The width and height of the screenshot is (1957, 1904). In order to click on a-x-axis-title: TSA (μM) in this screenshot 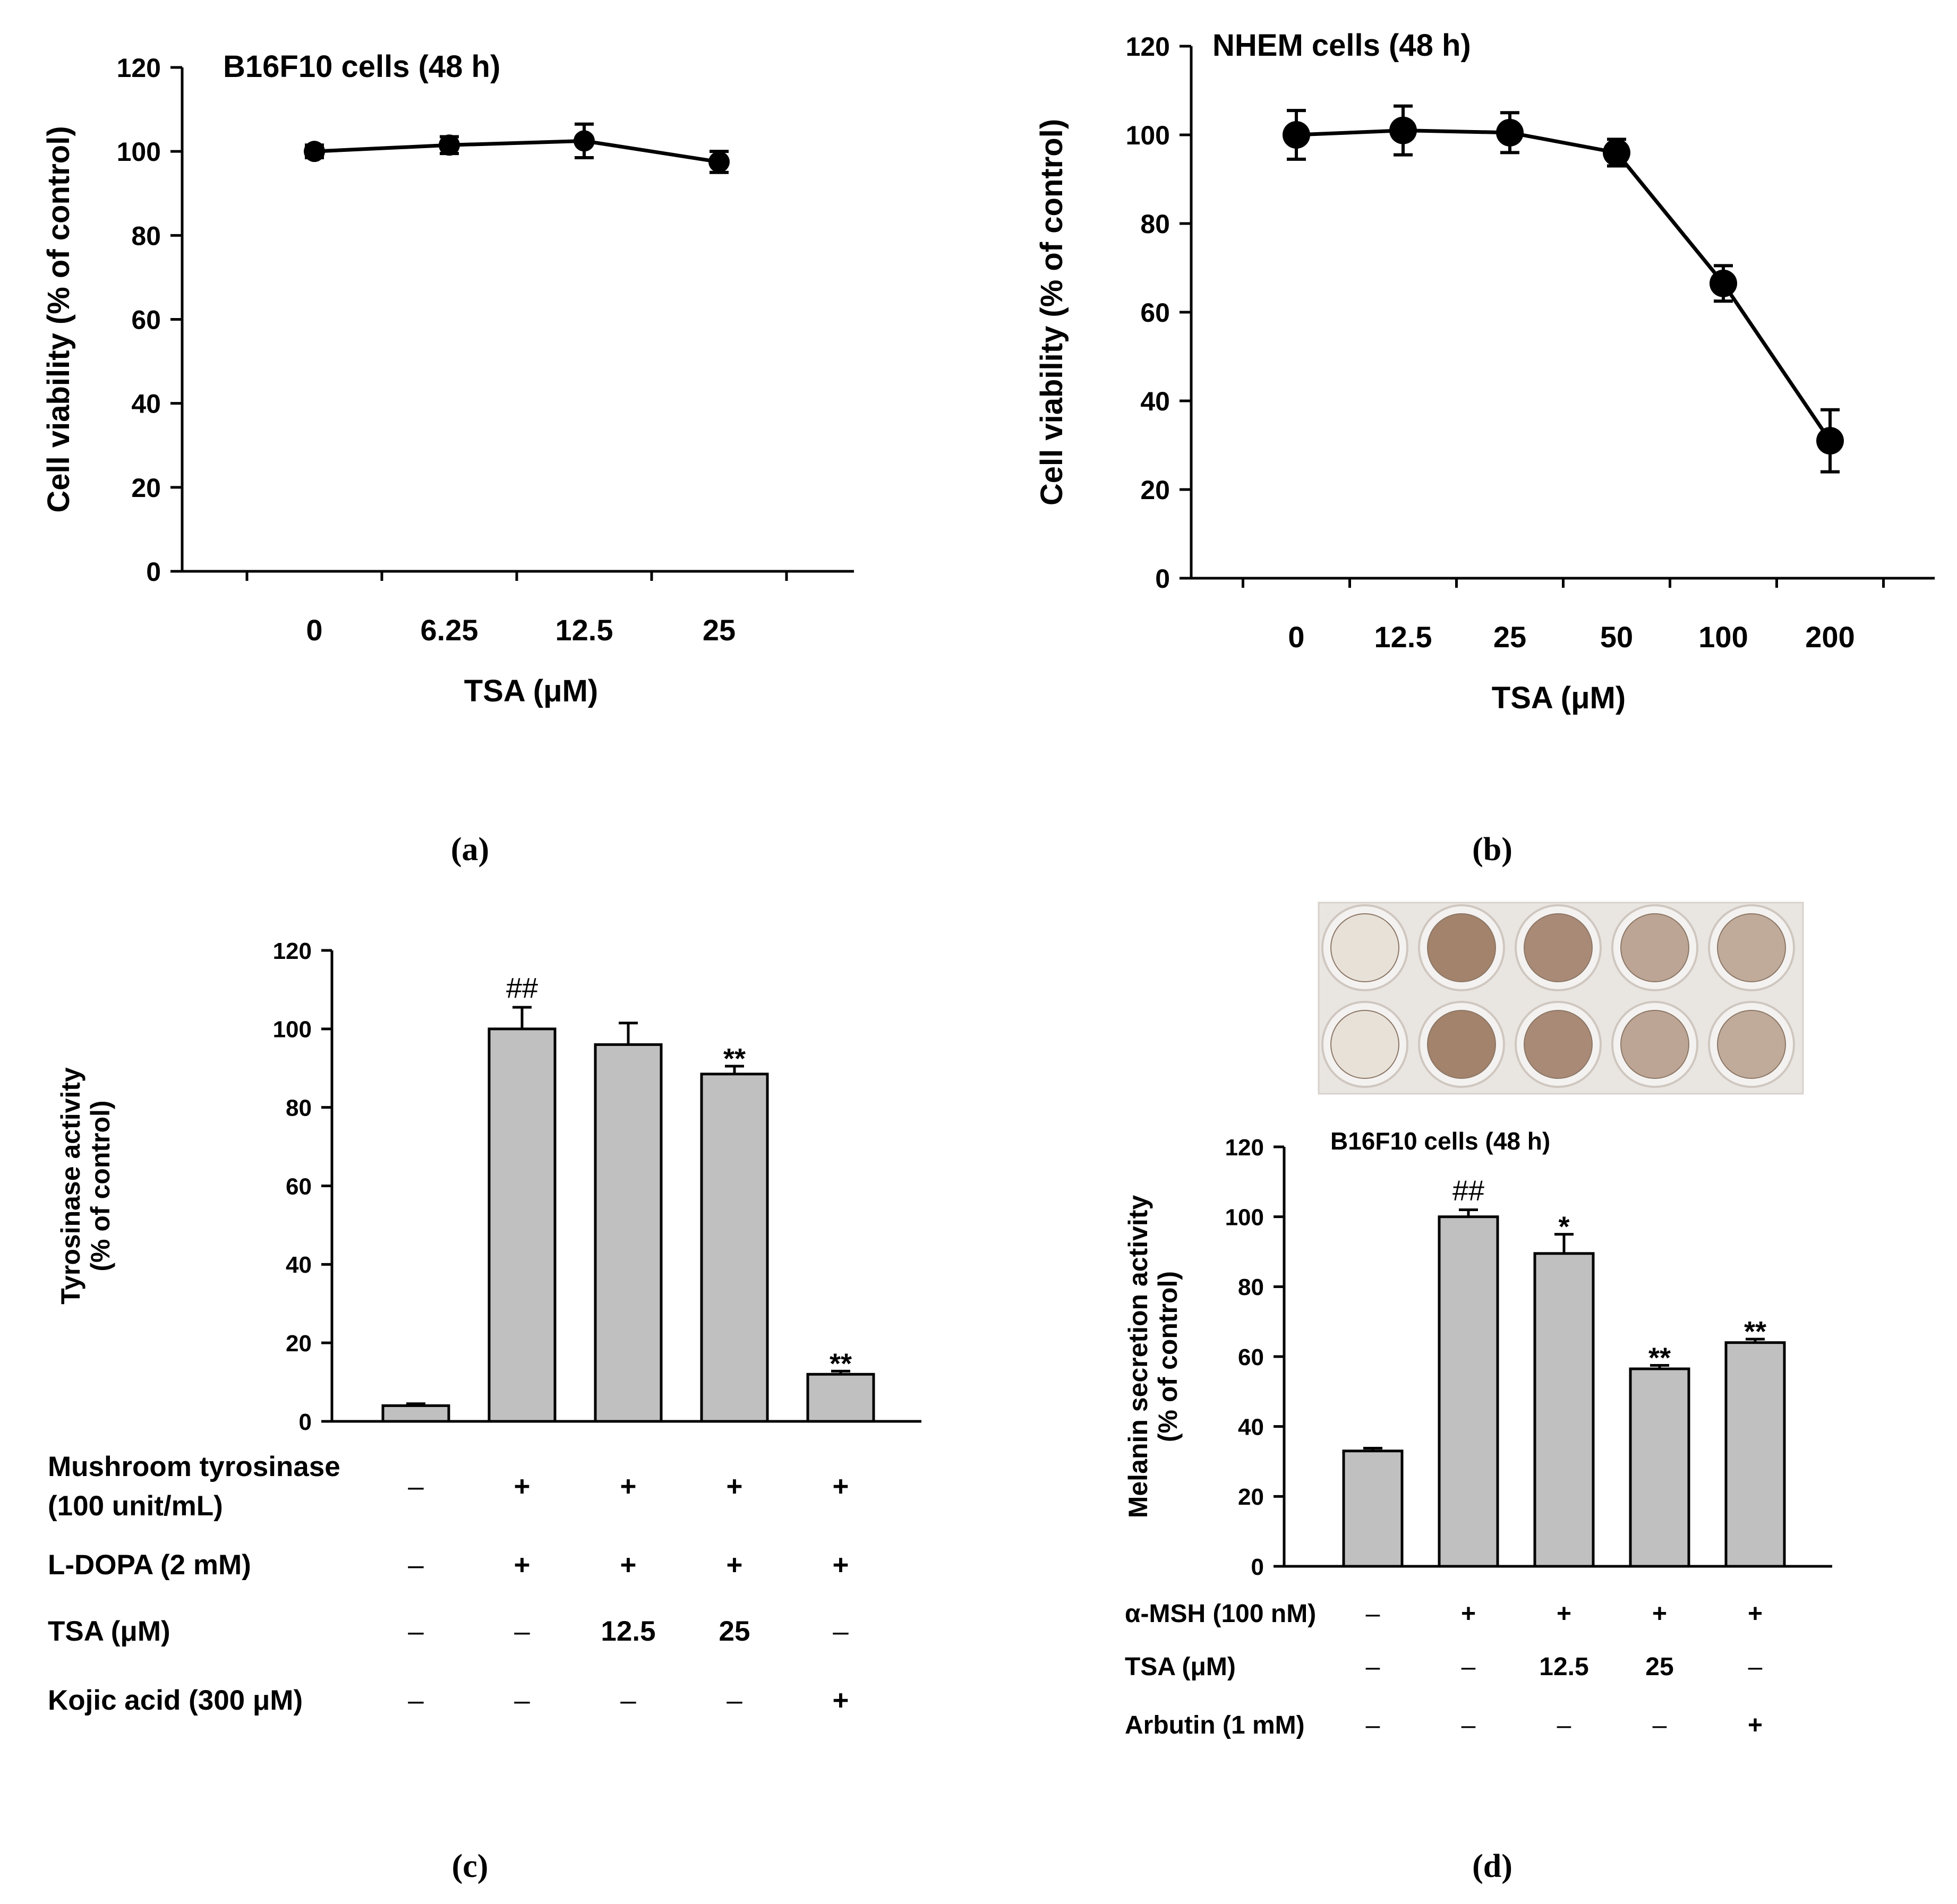, I will do `click(531, 691)`.